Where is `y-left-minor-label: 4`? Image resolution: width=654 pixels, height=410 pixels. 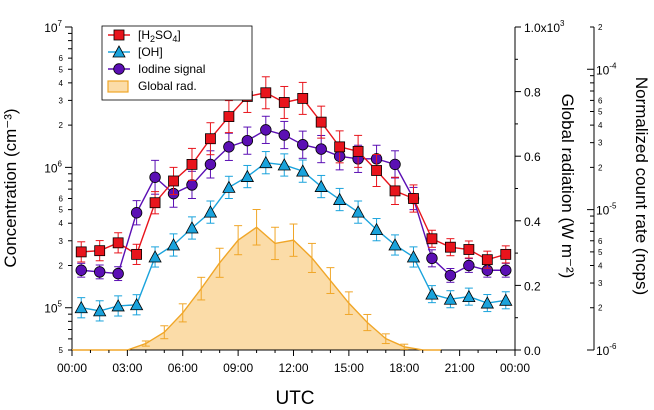
y-left-minor-label: 4 is located at coordinates (61, 223).